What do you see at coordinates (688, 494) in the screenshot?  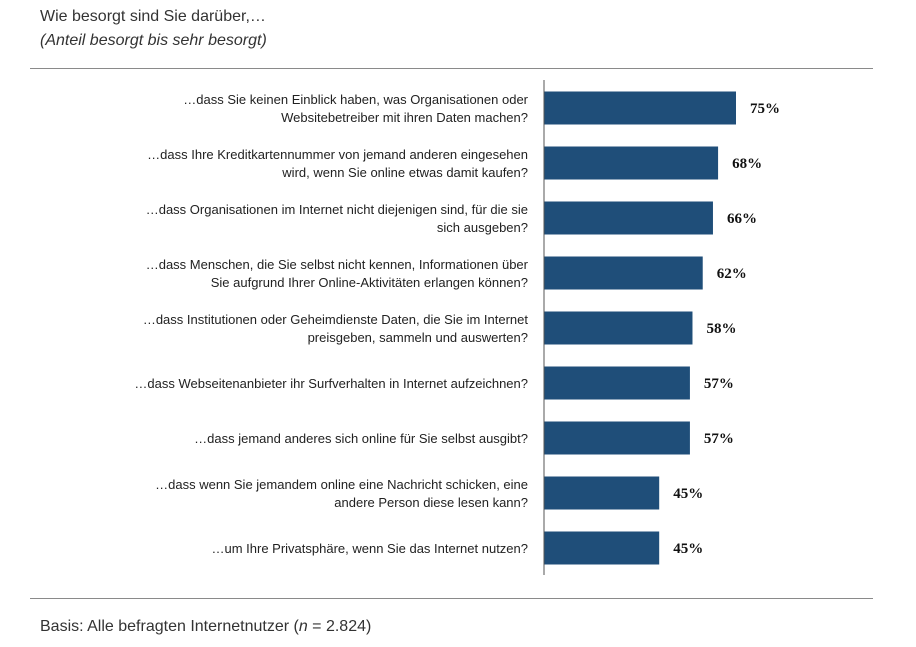 I see `value-label-8: 45%` at bounding box center [688, 494].